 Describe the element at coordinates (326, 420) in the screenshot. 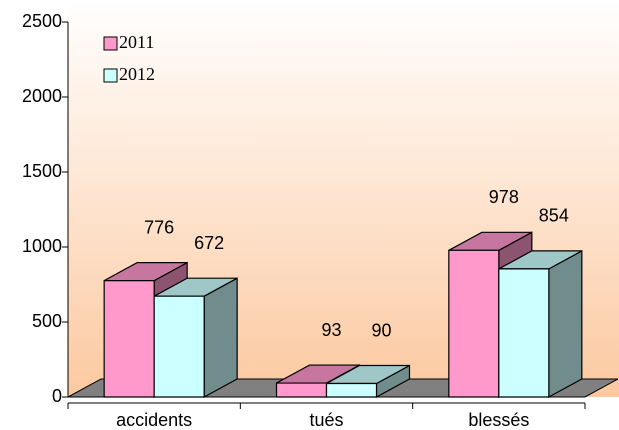

I see `x-tick-label: tués` at that location.